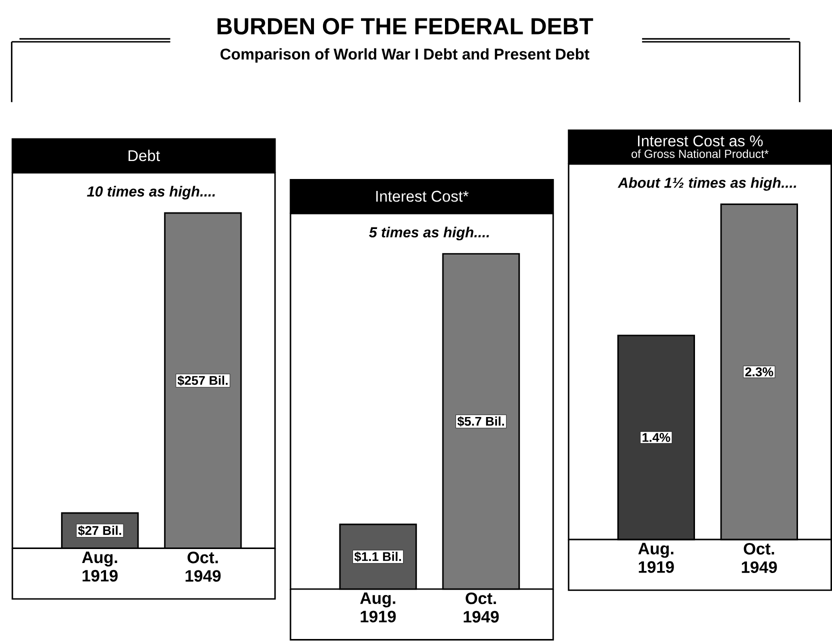  What do you see at coordinates (700, 154) in the screenshot?
I see `chart-subtitle: of Gross National Product*` at bounding box center [700, 154].